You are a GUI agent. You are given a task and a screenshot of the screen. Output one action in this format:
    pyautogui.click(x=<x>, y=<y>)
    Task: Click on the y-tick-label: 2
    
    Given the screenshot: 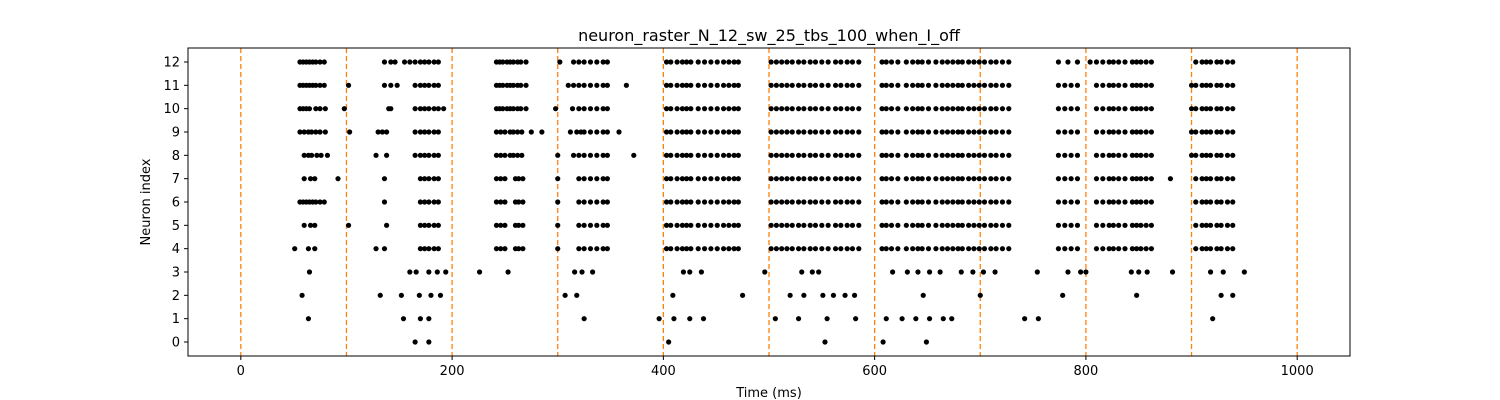 What is the action you would take?
    pyautogui.click(x=176, y=296)
    